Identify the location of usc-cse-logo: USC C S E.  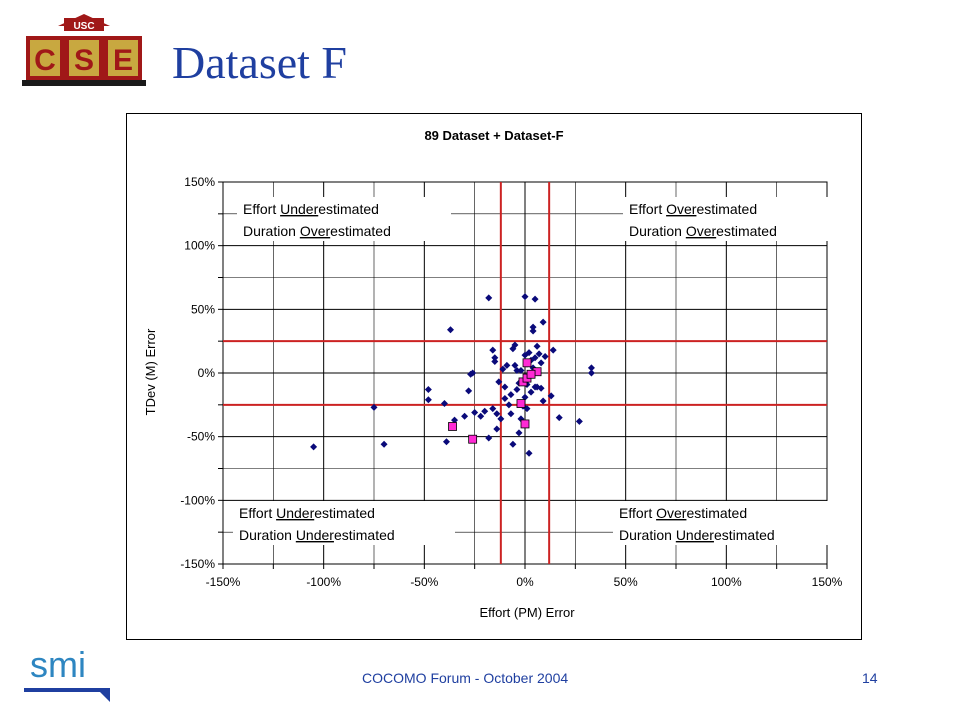
(84, 53).